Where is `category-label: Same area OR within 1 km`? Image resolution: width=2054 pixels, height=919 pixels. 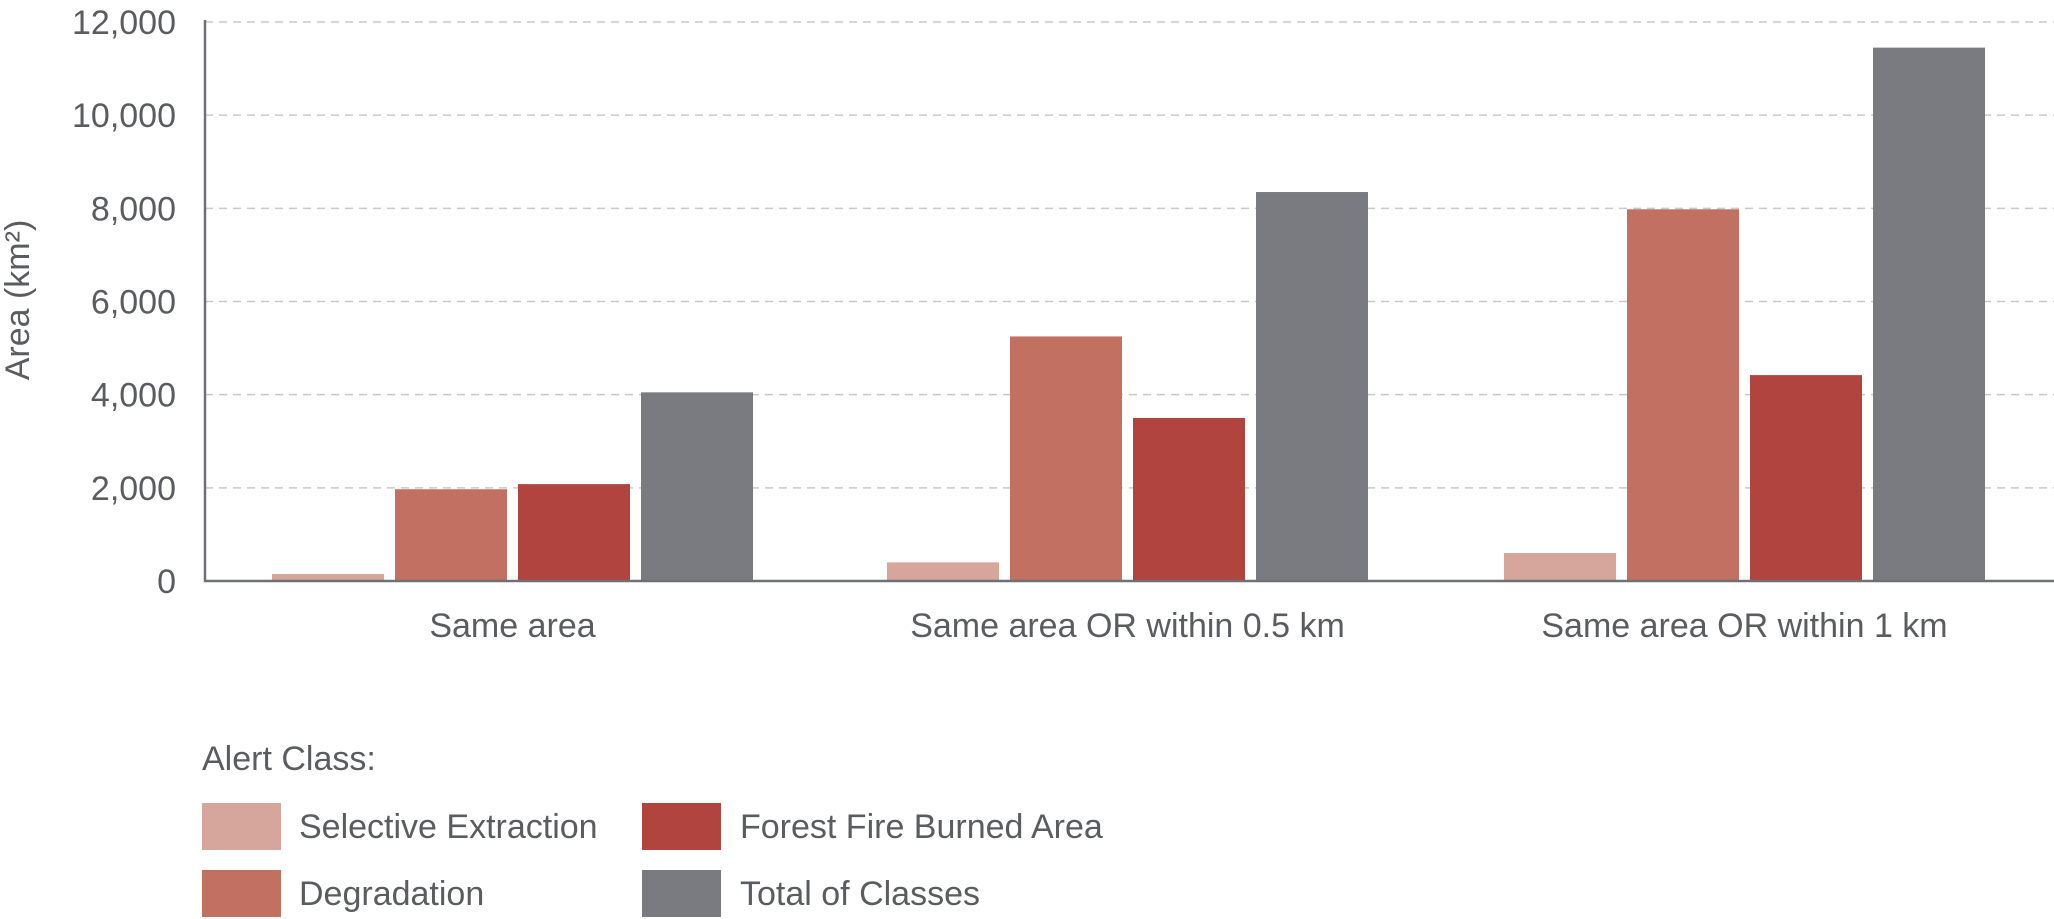 category-label: Same area OR within 1 km is located at coordinates (1744, 626).